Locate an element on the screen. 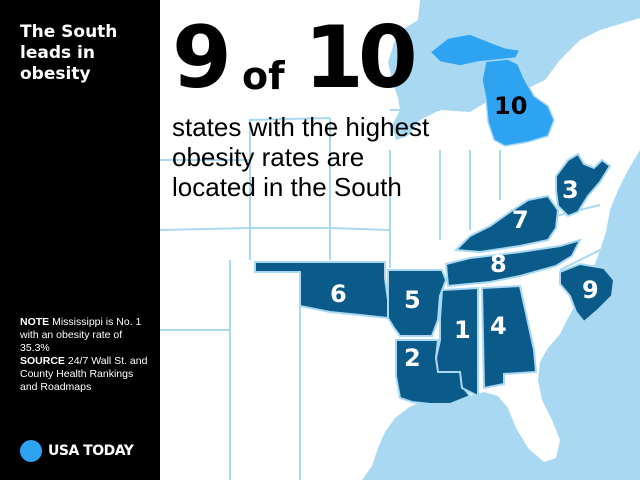 This screenshot has width=640, height=480. state-alabama is located at coordinates (509, 337).